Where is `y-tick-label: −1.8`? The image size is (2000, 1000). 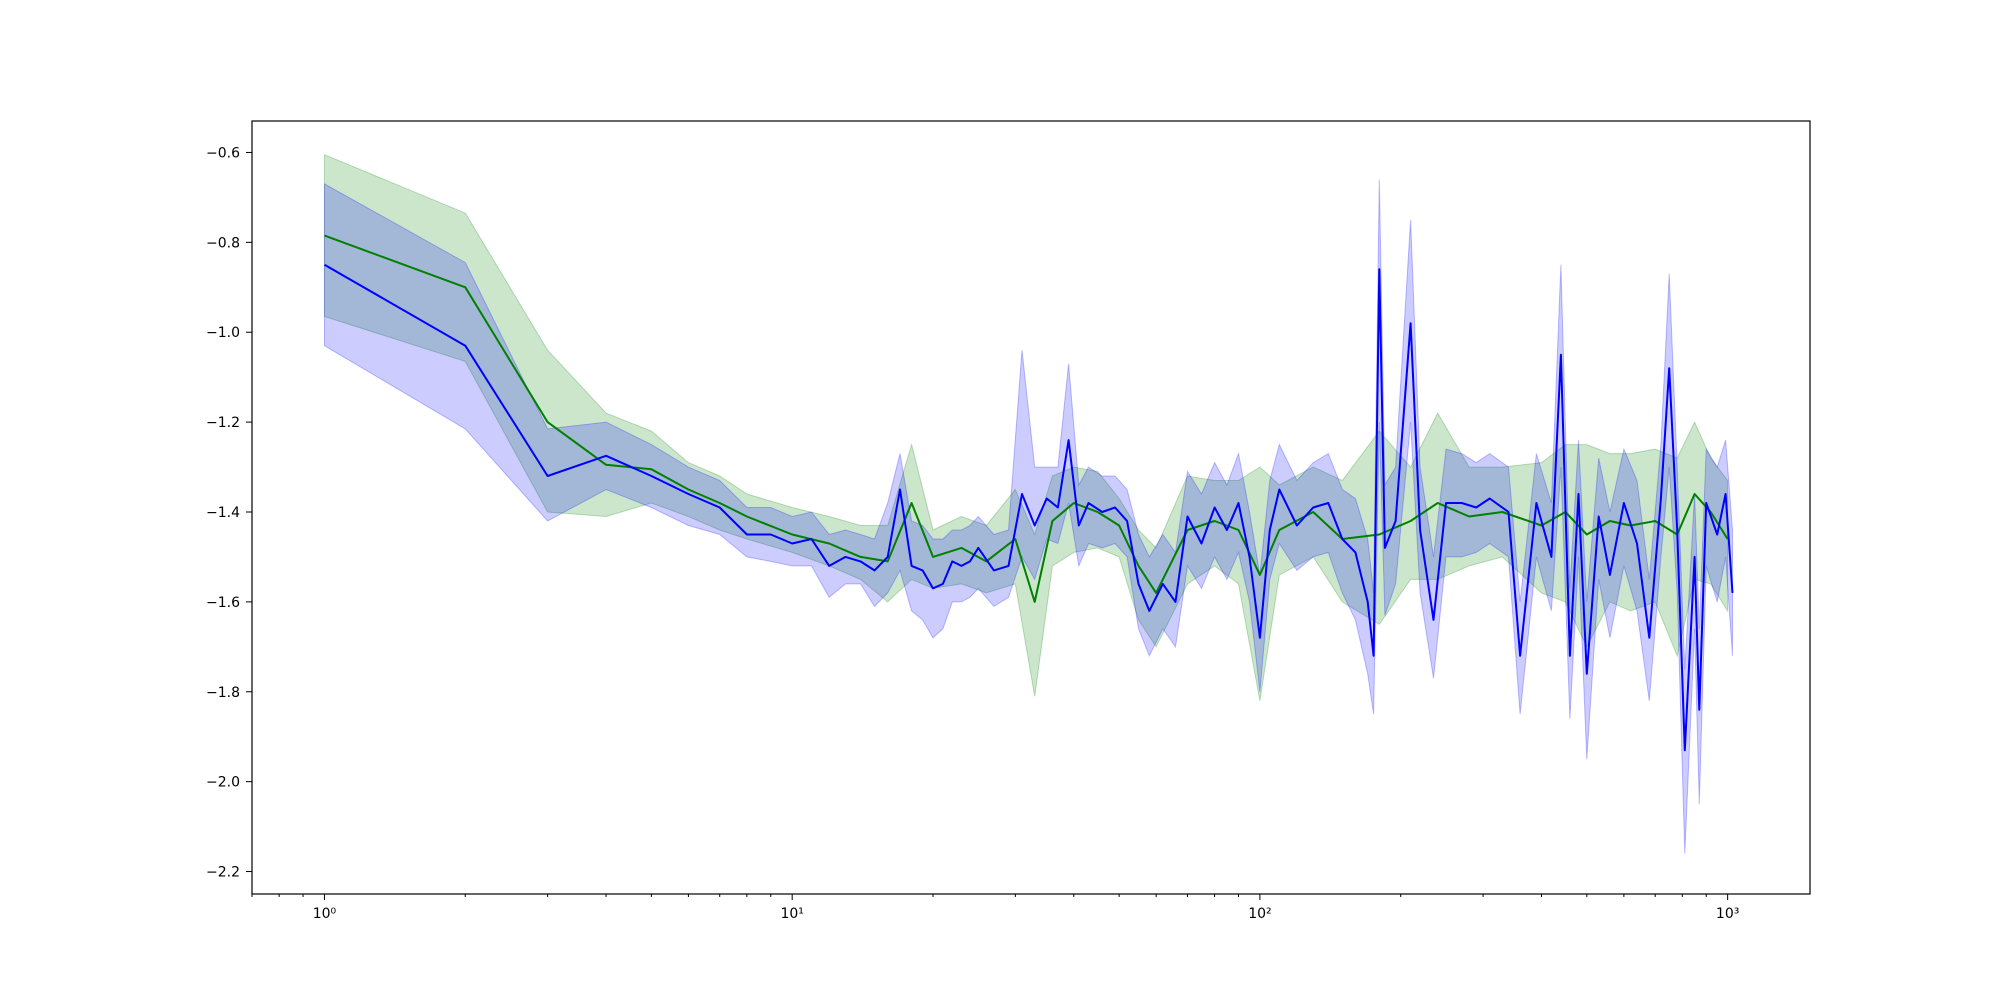 y-tick-label: −1.8 is located at coordinates (223, 693).